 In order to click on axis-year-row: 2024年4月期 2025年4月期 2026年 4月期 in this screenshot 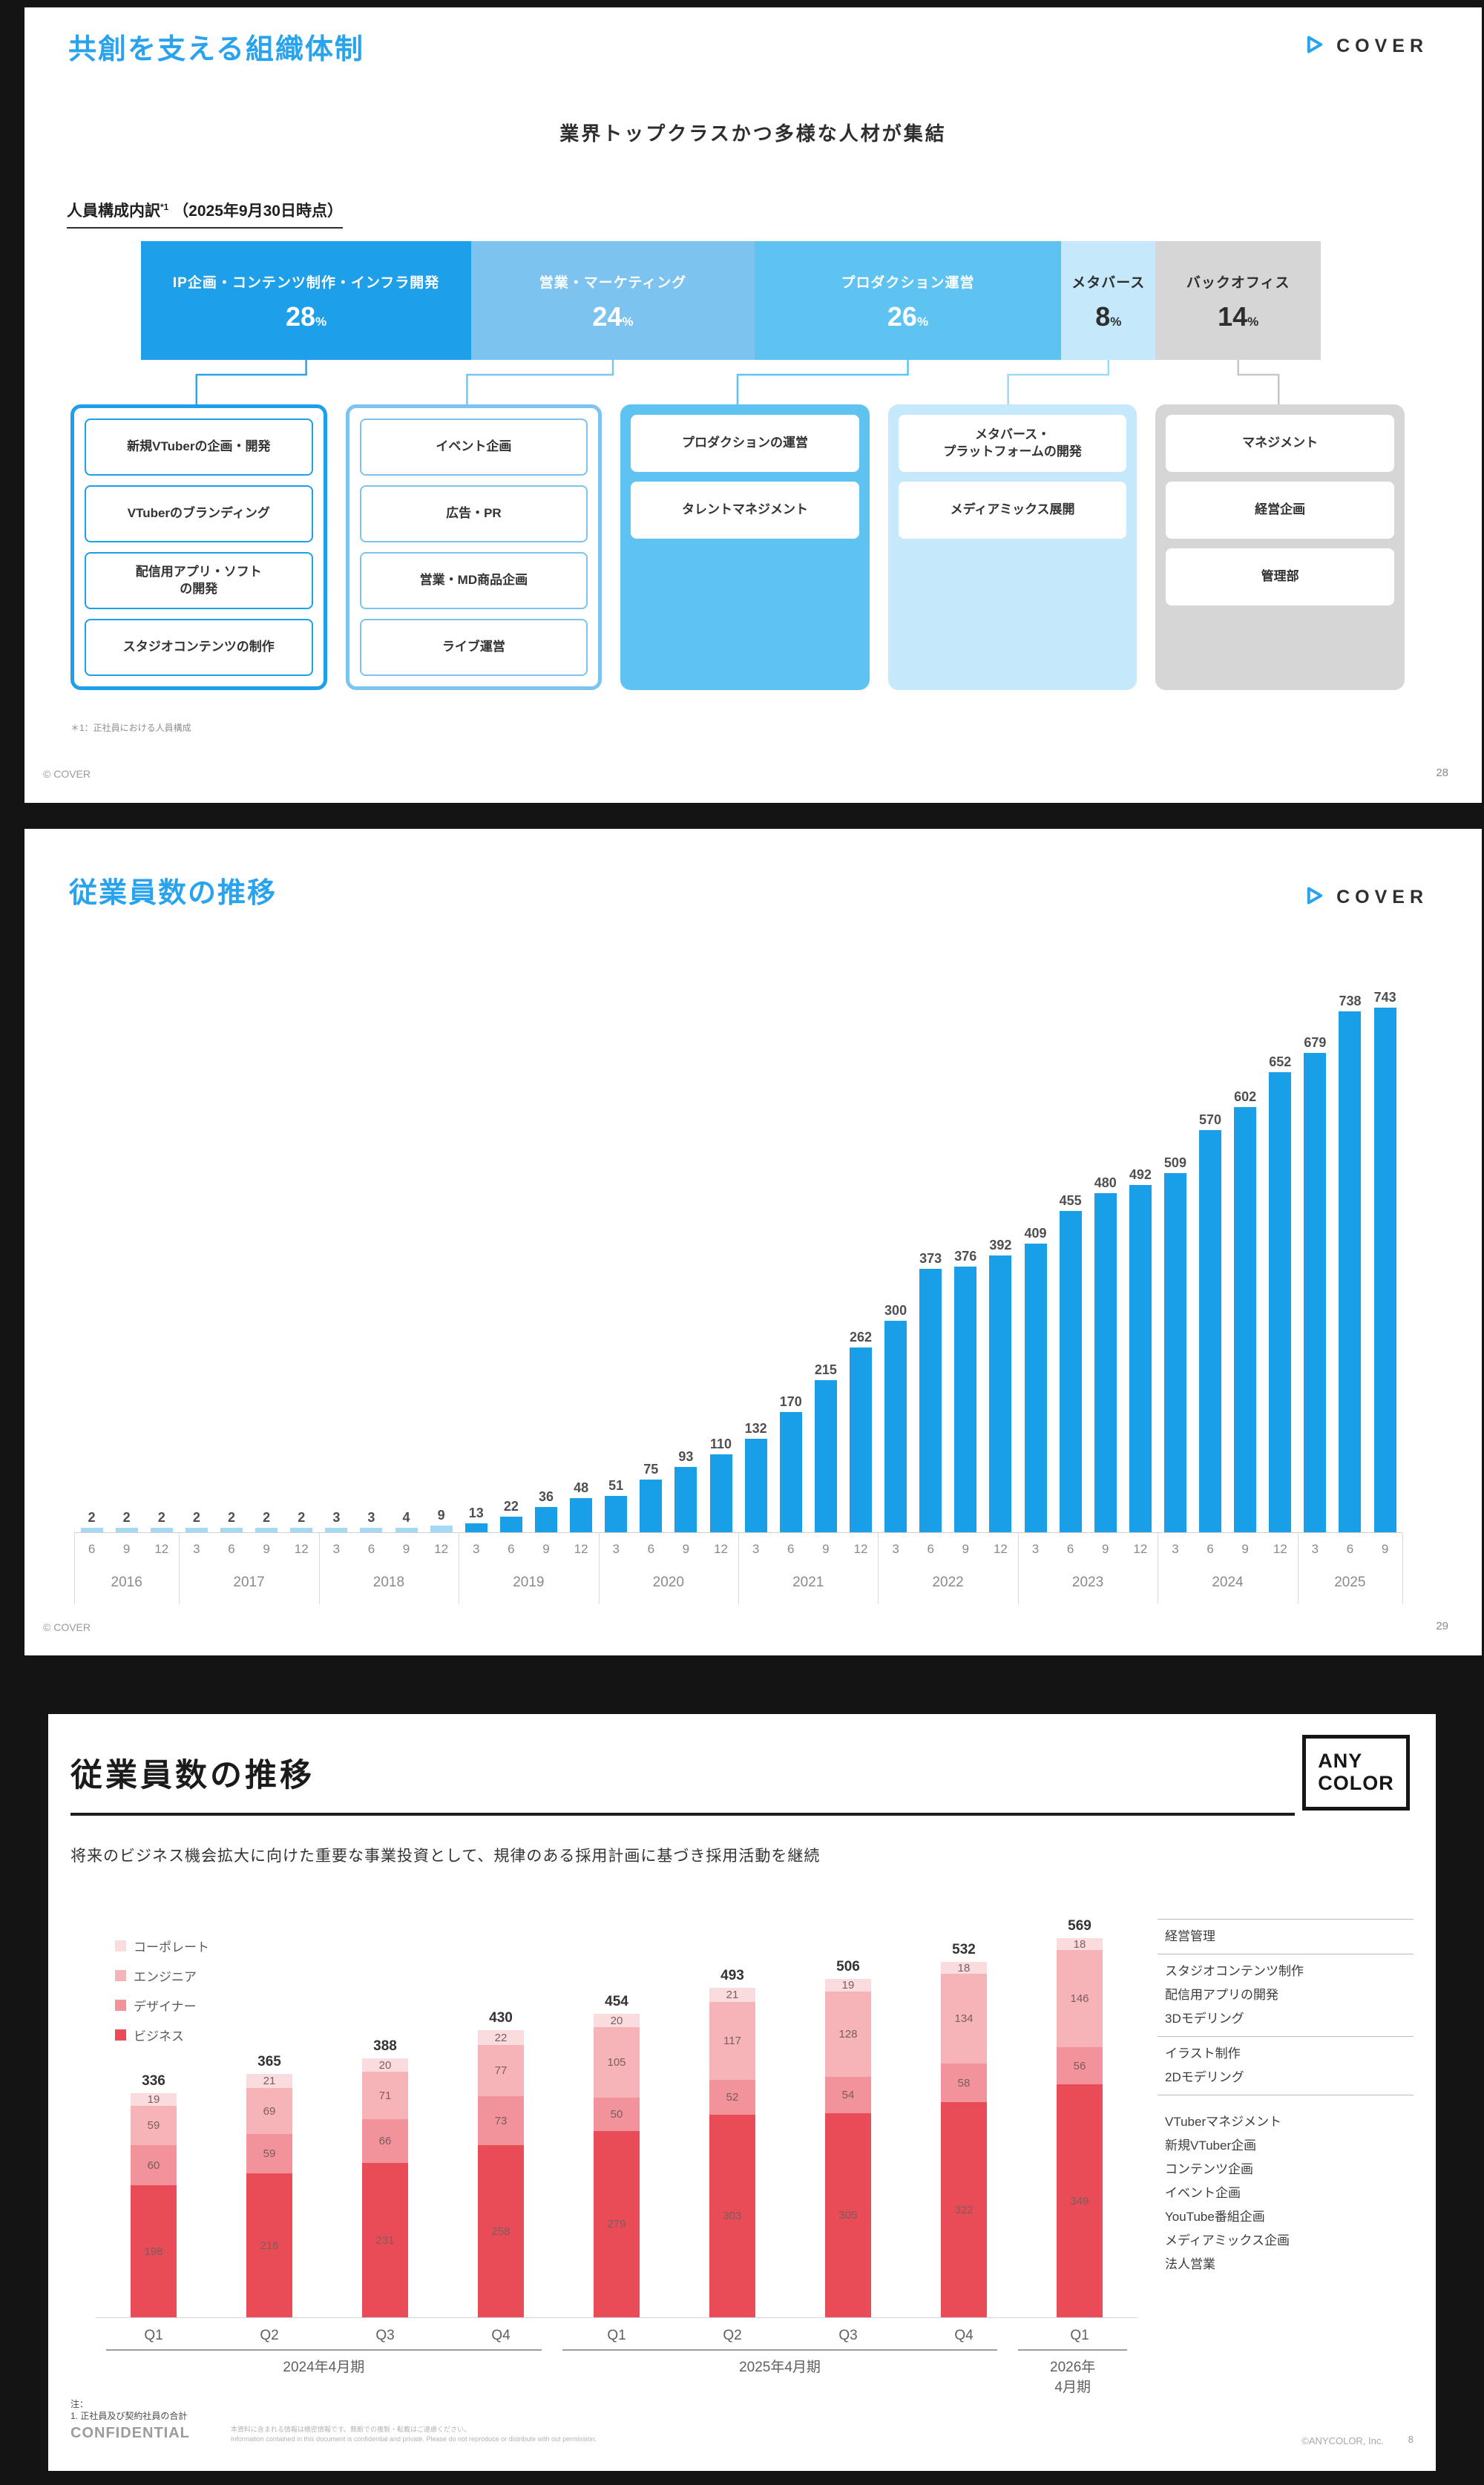, I will do `click(616, 2373)`.